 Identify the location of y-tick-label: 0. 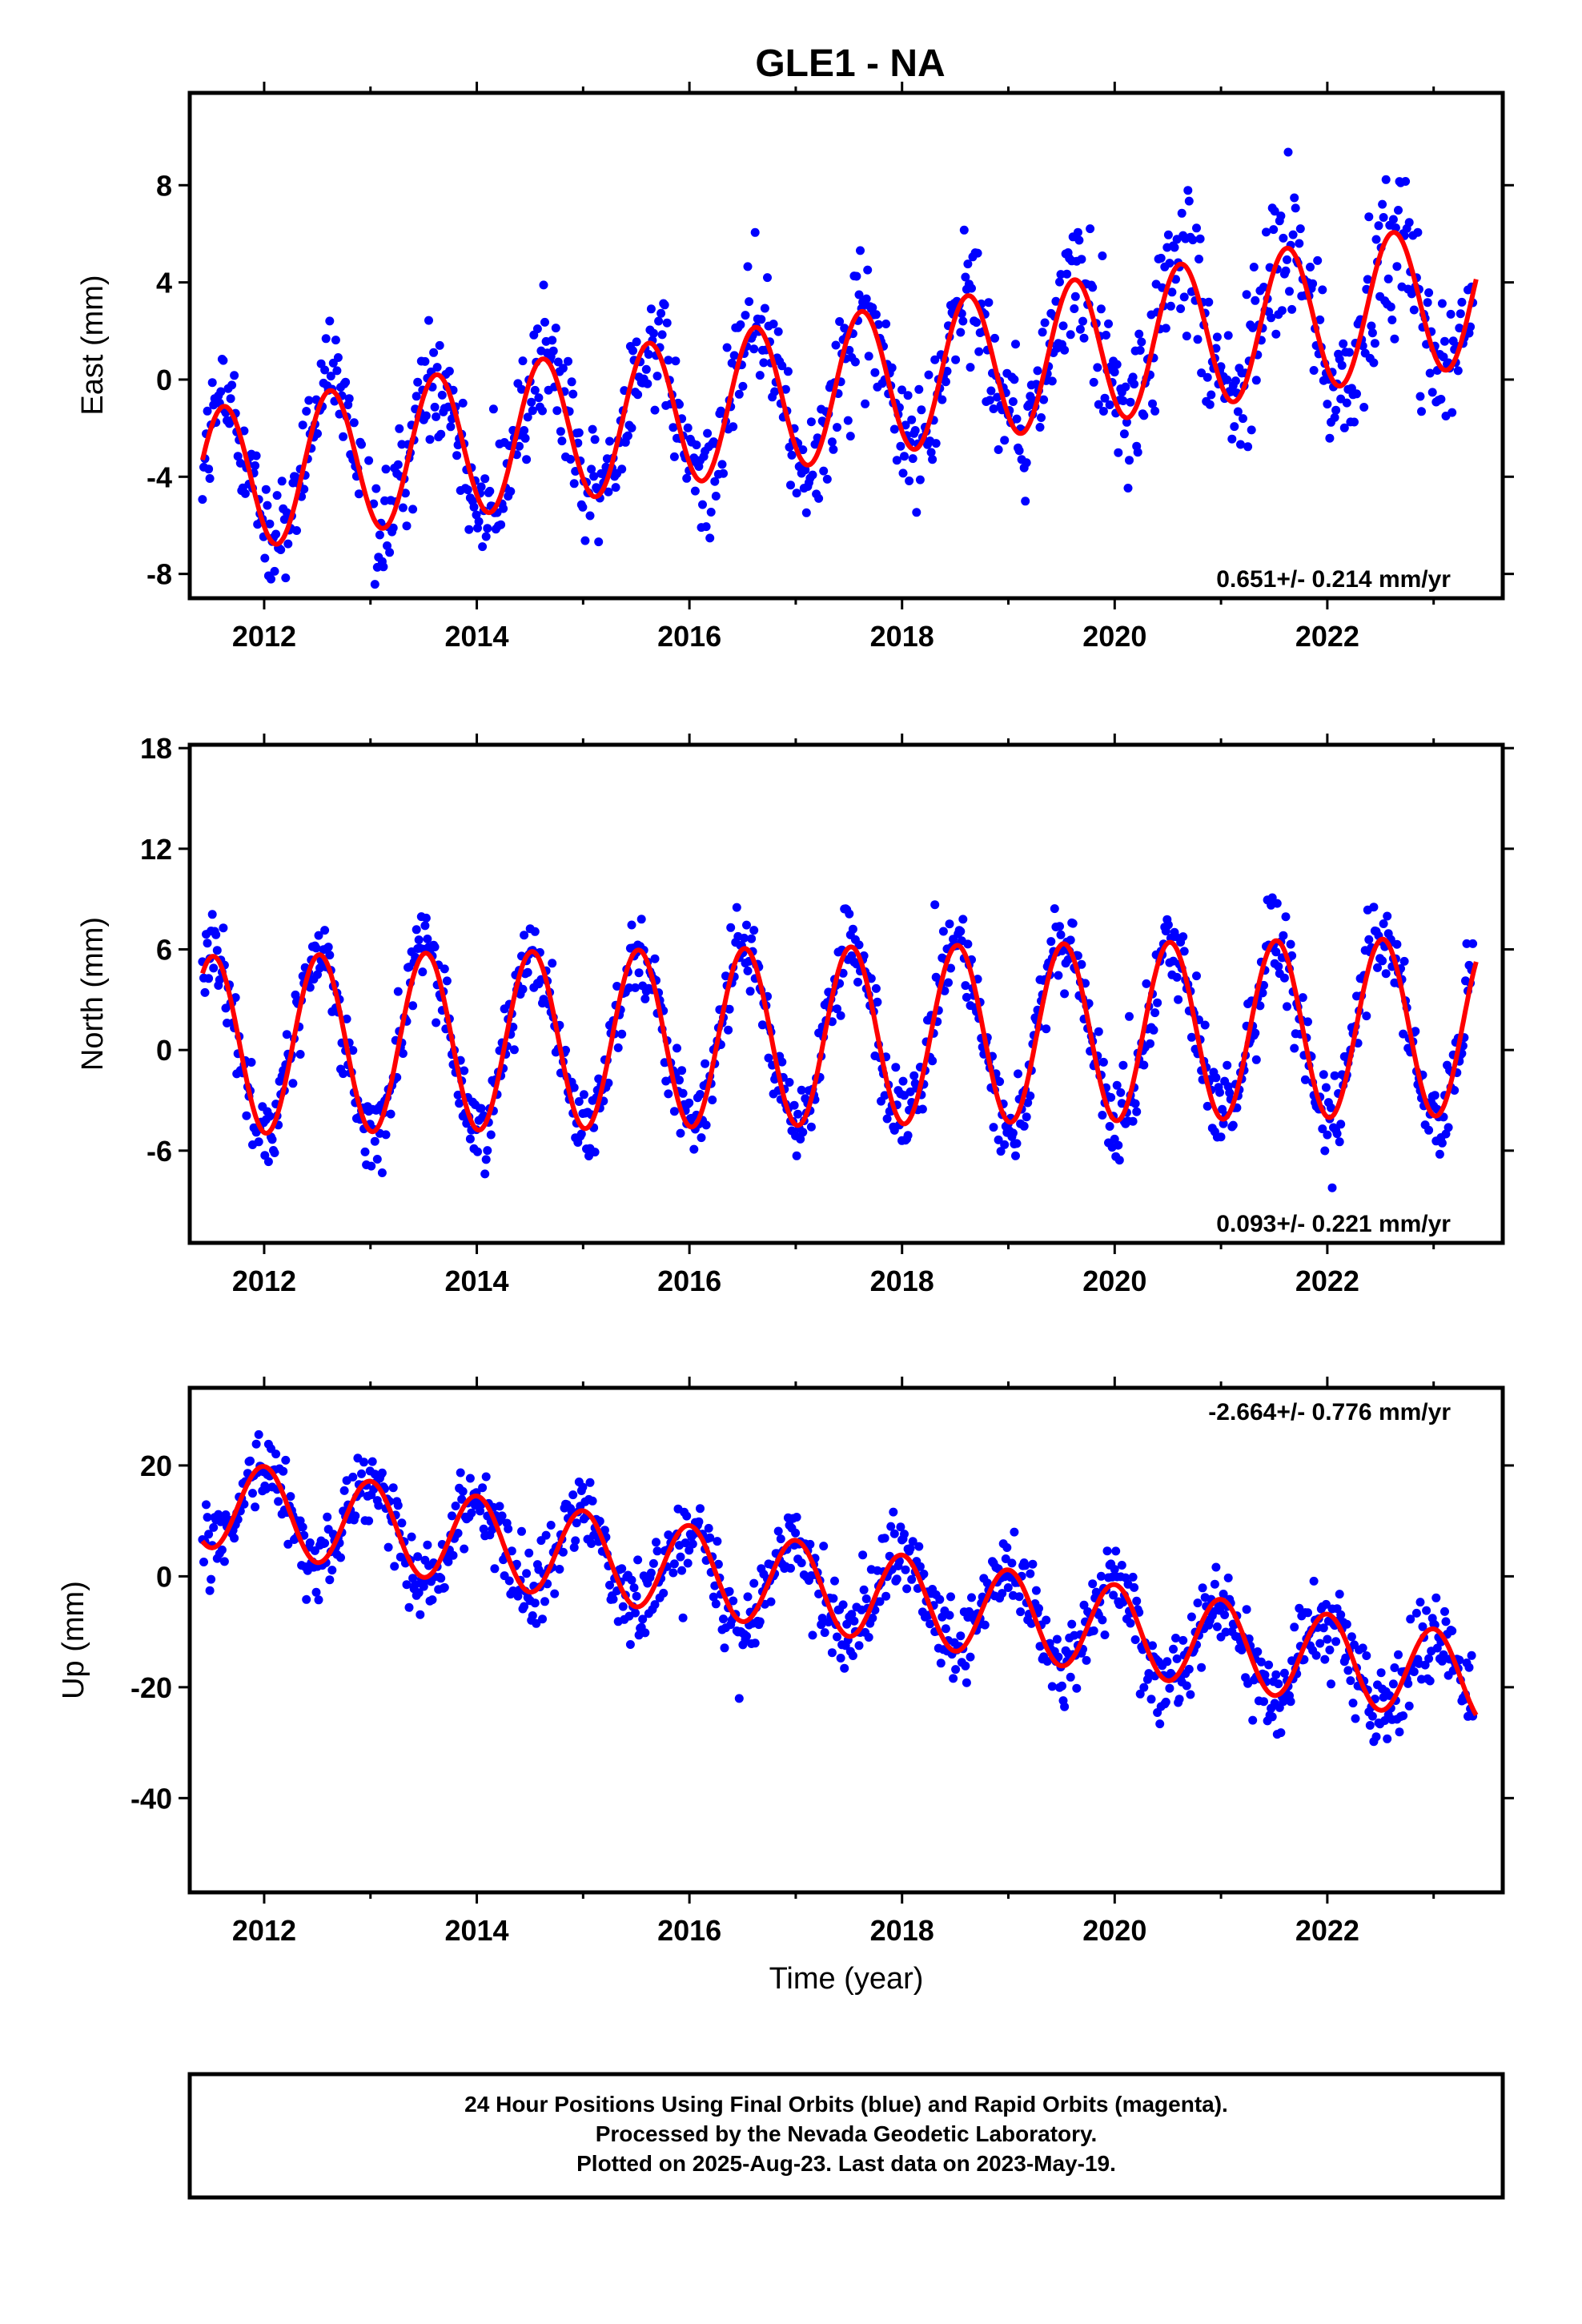
(164, 1050).